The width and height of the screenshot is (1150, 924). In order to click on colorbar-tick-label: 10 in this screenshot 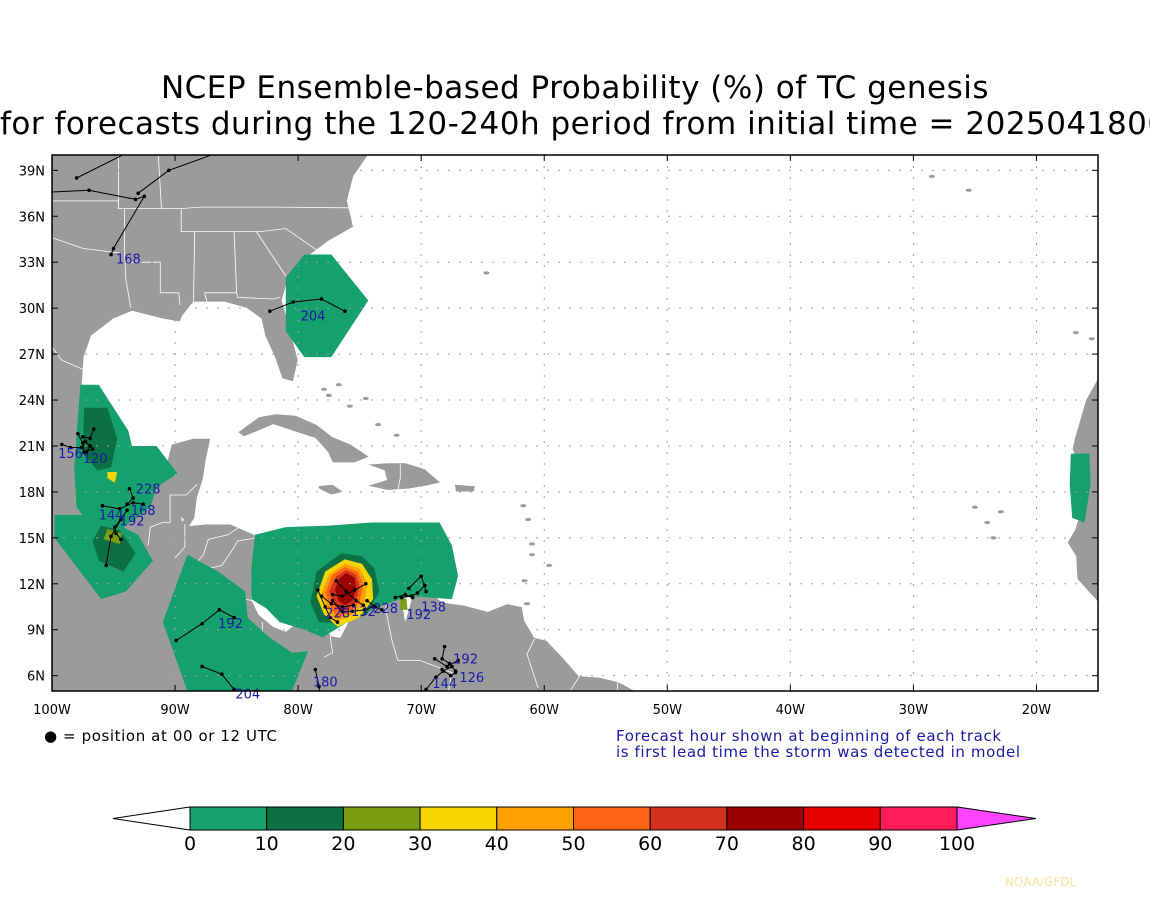, I will do `click(267, 844)`.